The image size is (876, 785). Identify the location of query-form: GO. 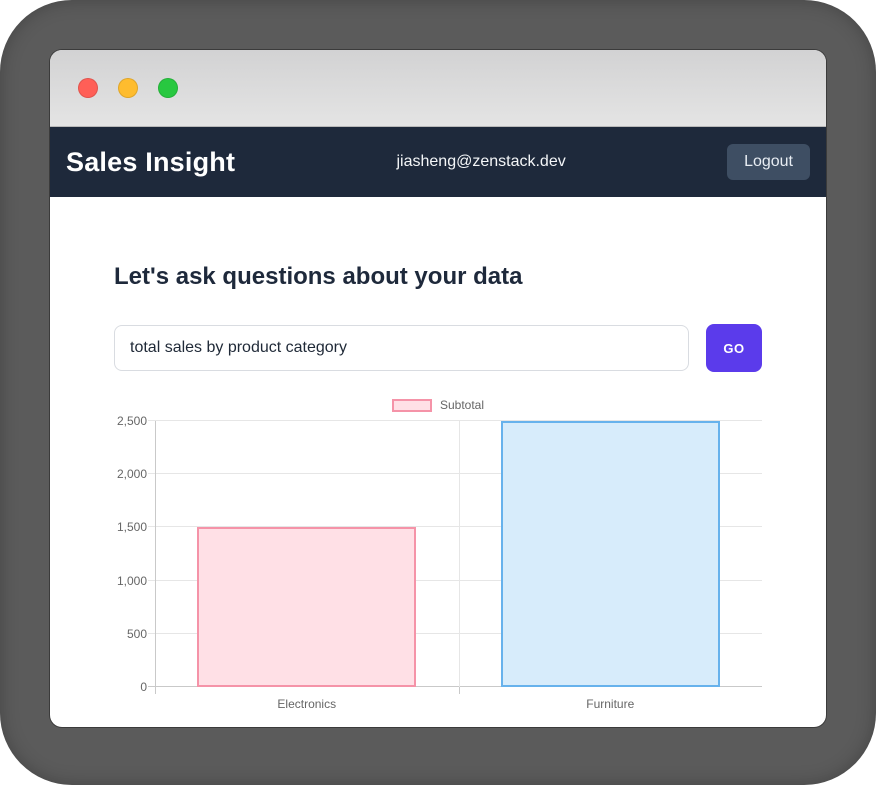
(438, 348).